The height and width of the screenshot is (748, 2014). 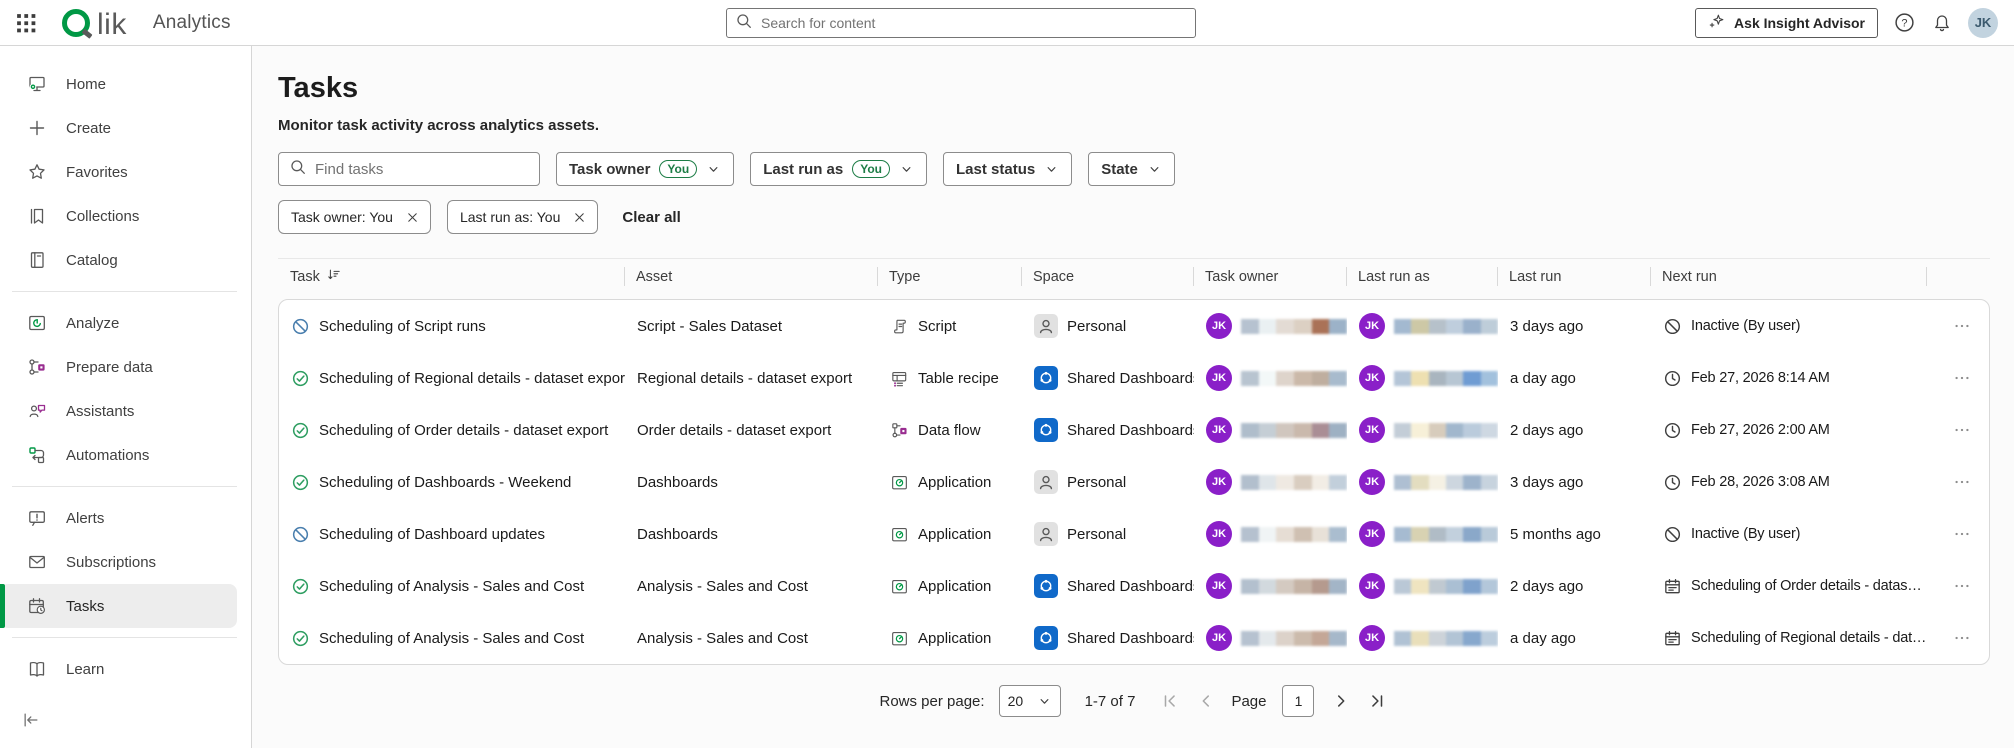 What do you see at coordinates (678, 169) in the screenshot?
I see `you-badge: You` at bounding box center [678, 169].